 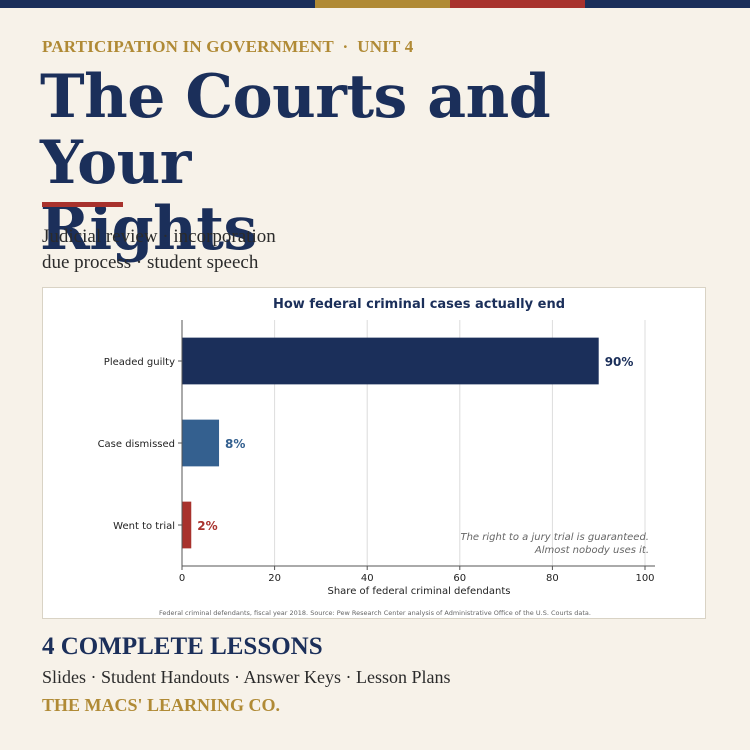 I want to click on title-line-1: The Courts and Your, so click(x=295, y=130).